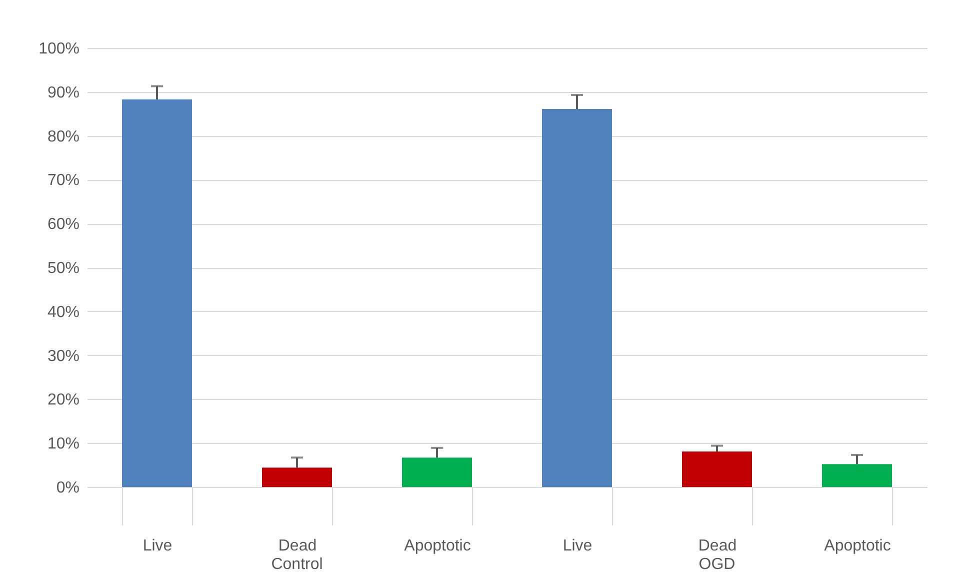  I want to click on y-tick-label: 70%, so click(63, 181).